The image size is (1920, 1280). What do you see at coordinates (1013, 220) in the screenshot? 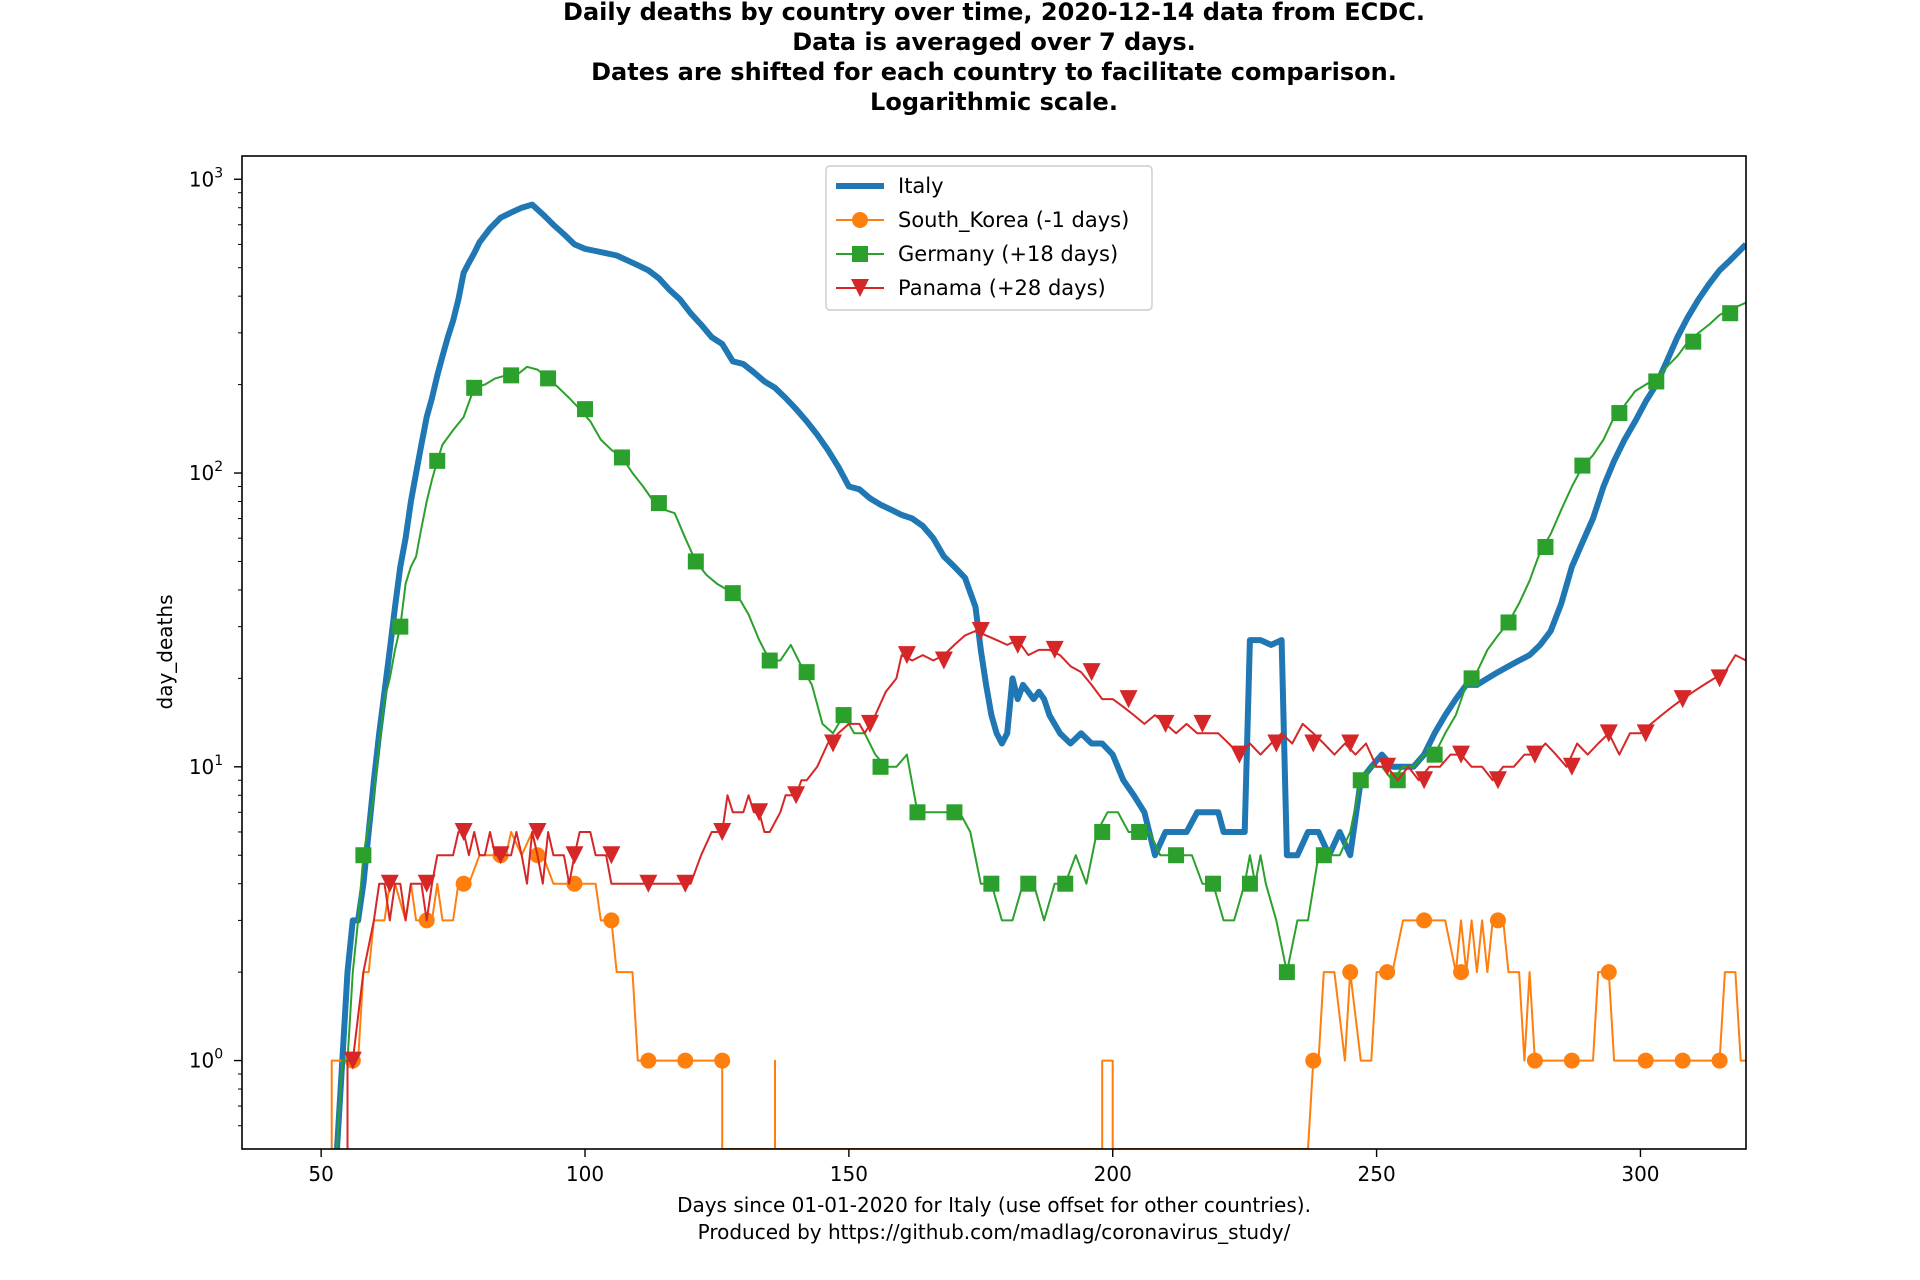
I see `legend-label: South_Korea (-1 days)` at bounding box center [1013, 220].